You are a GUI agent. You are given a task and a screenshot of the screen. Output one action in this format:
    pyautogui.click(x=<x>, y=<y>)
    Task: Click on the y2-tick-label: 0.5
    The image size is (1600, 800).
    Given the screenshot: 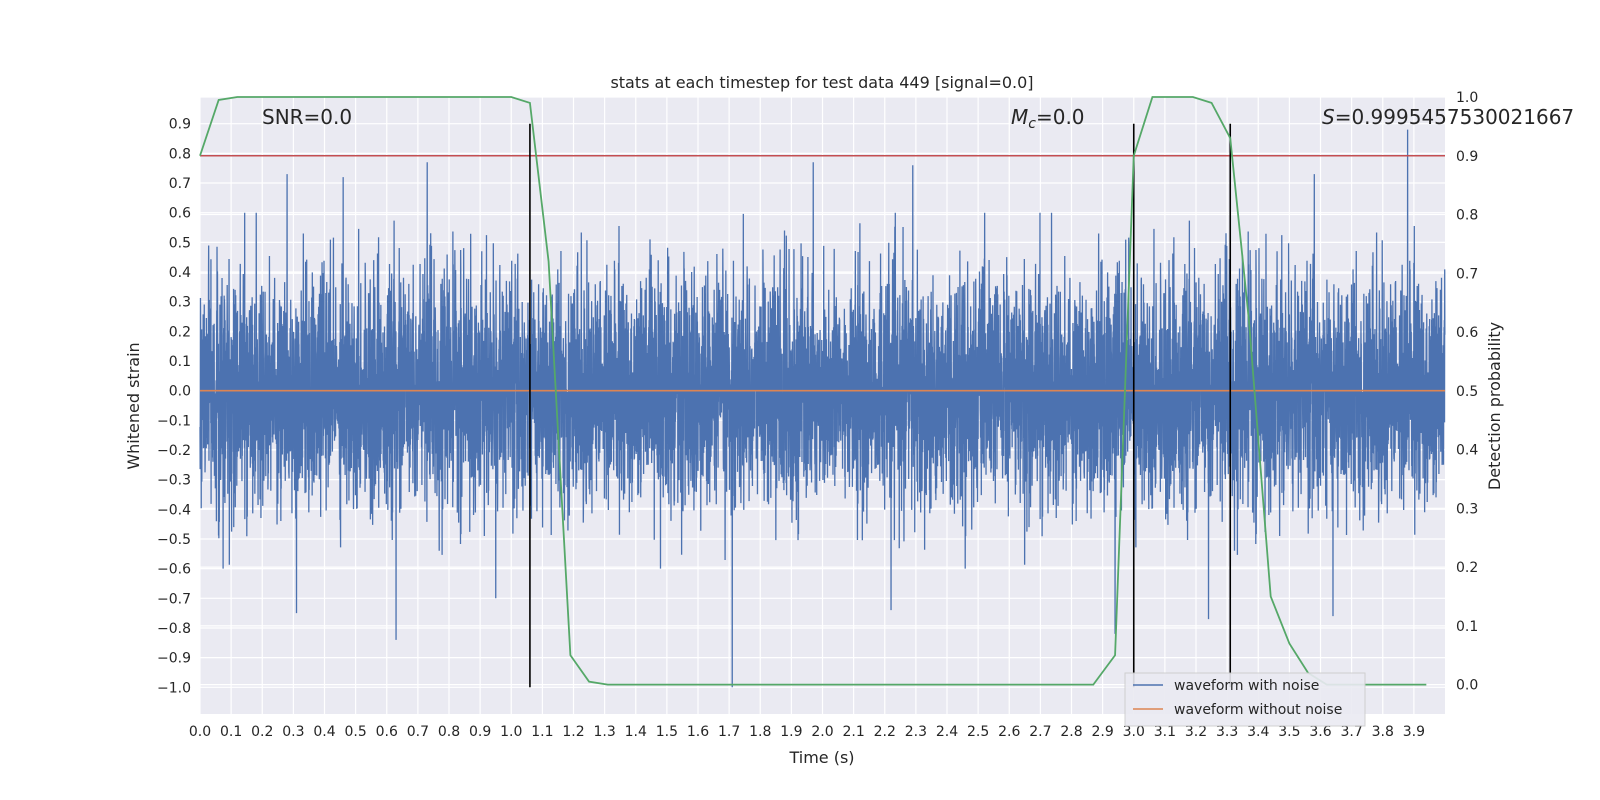 What is the action you would take?
    pyautogui.click(x=1467, y=392)
    